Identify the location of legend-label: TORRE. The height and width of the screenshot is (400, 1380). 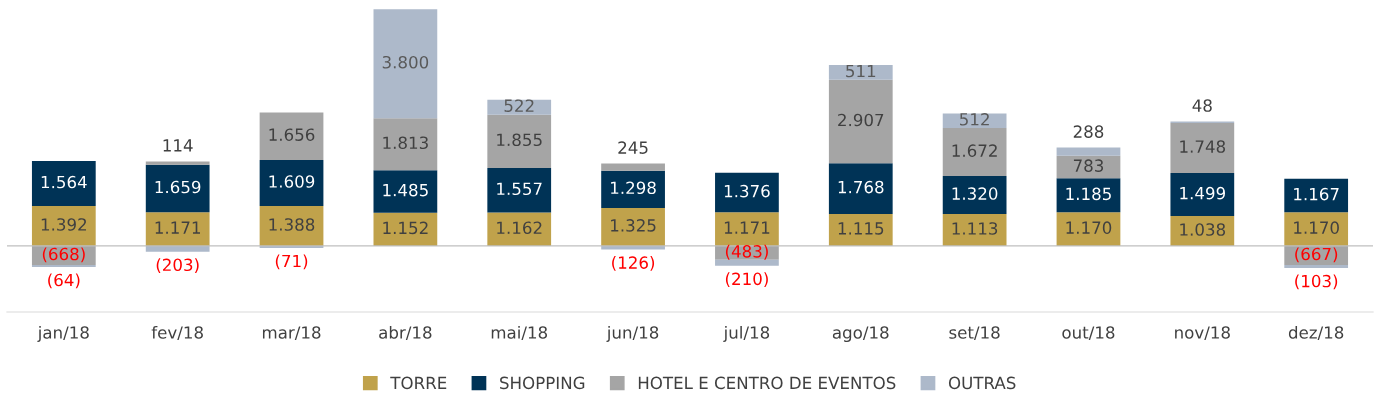
(418, 383).